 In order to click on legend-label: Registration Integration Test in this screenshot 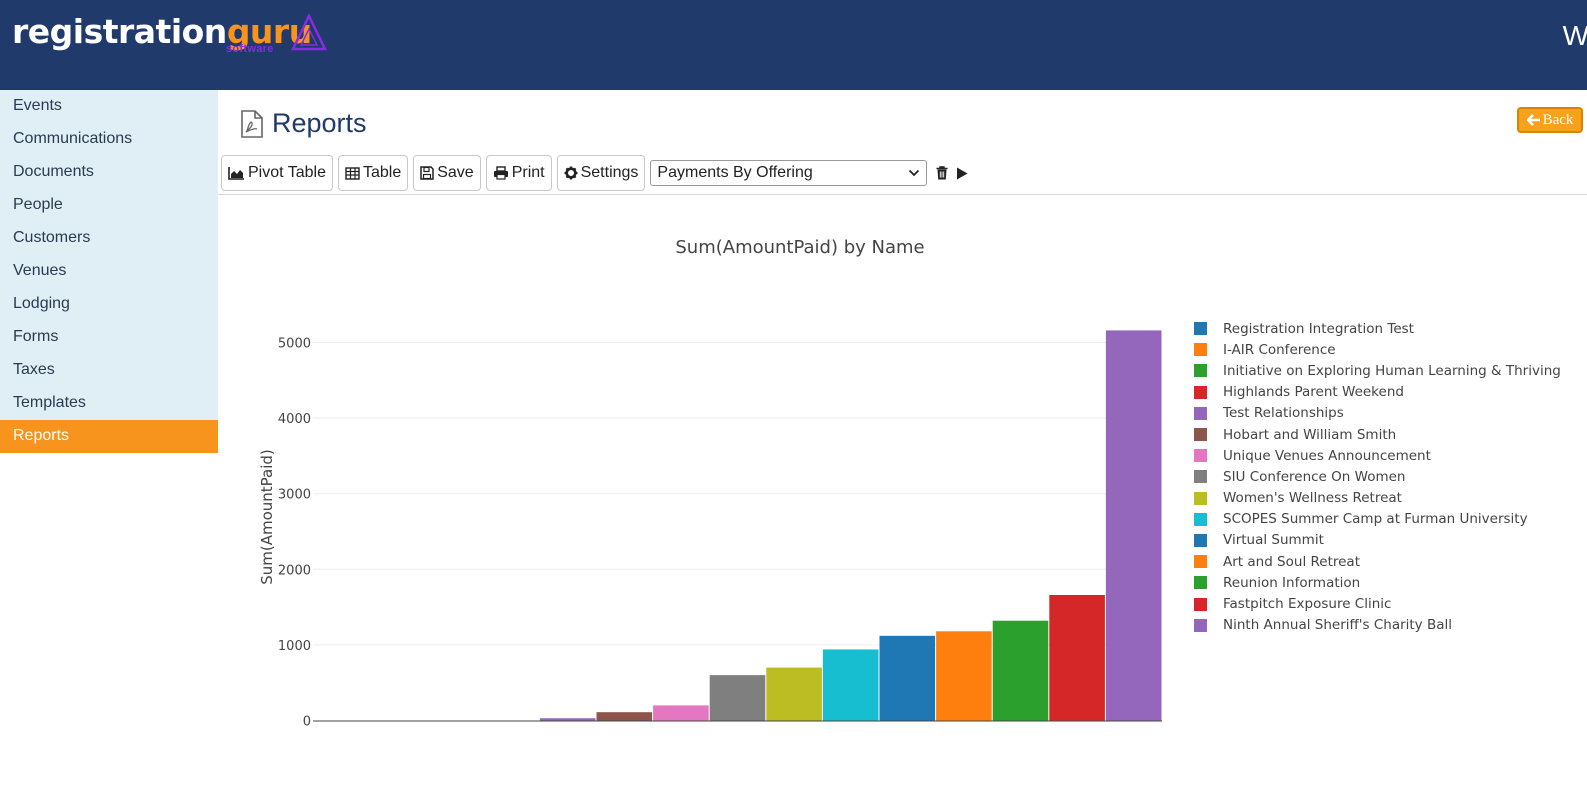, I will do `click(1318, 328)`.